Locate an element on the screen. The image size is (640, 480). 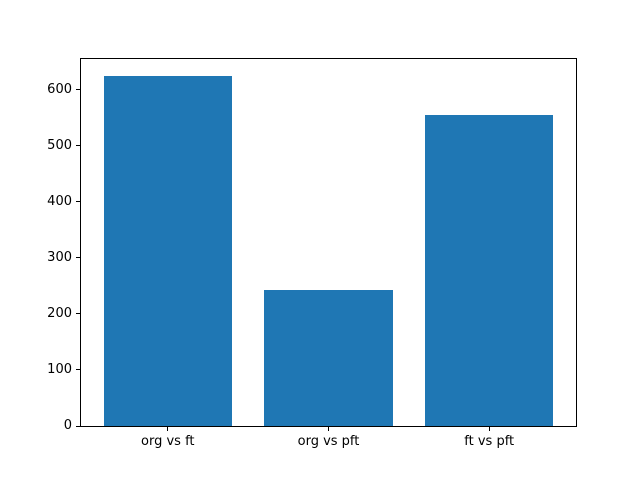
y-tick-label: 0 is located at coordinates (67, 425).